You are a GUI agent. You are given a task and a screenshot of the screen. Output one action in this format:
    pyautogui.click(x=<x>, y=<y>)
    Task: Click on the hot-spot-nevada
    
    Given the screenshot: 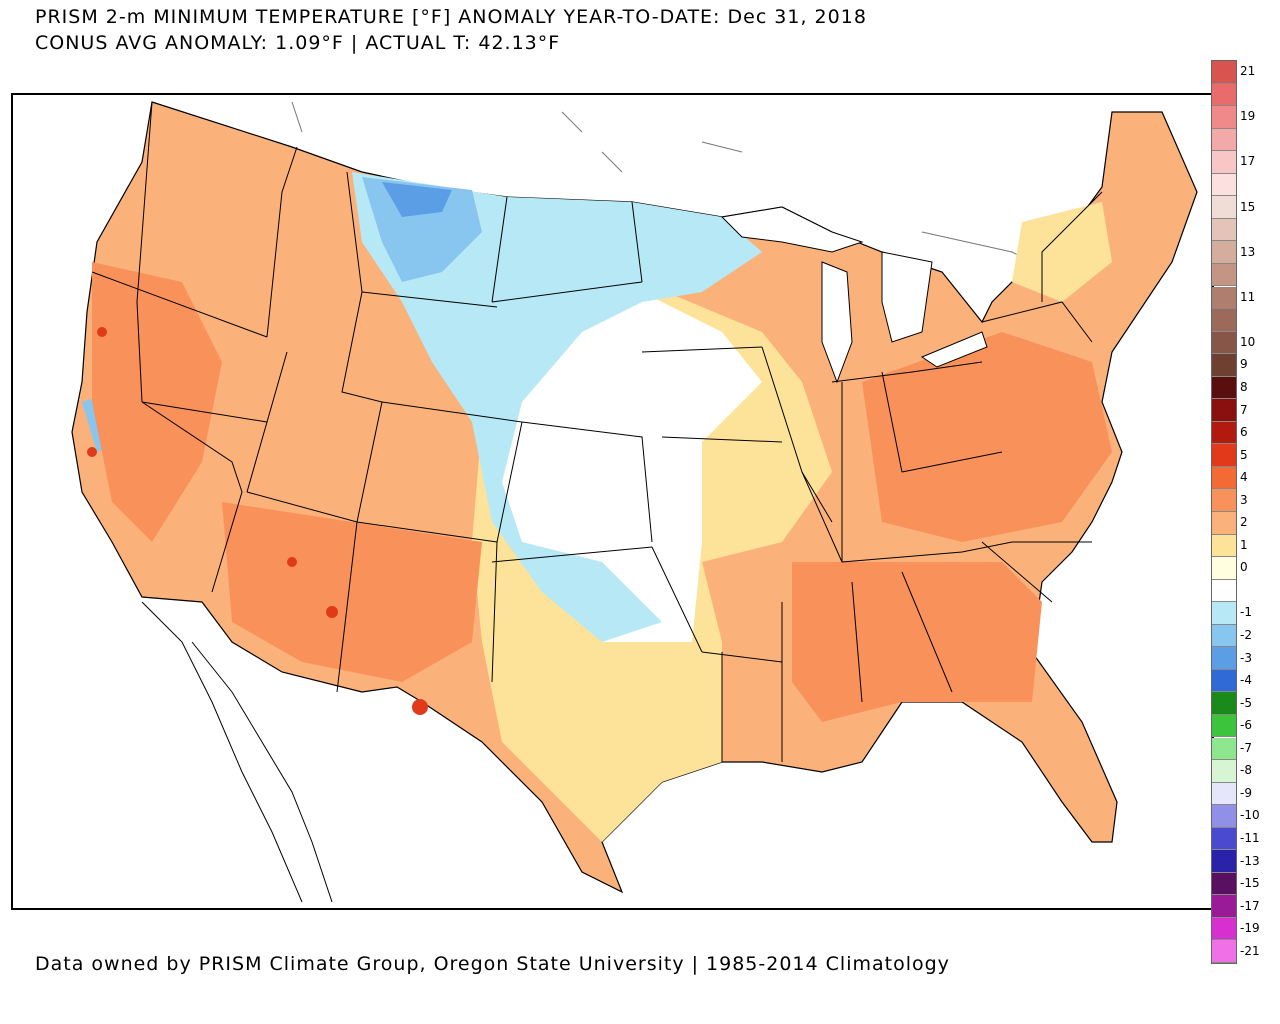 What is the action you would take?
    pyautogui.click(x=102, y=332)
    